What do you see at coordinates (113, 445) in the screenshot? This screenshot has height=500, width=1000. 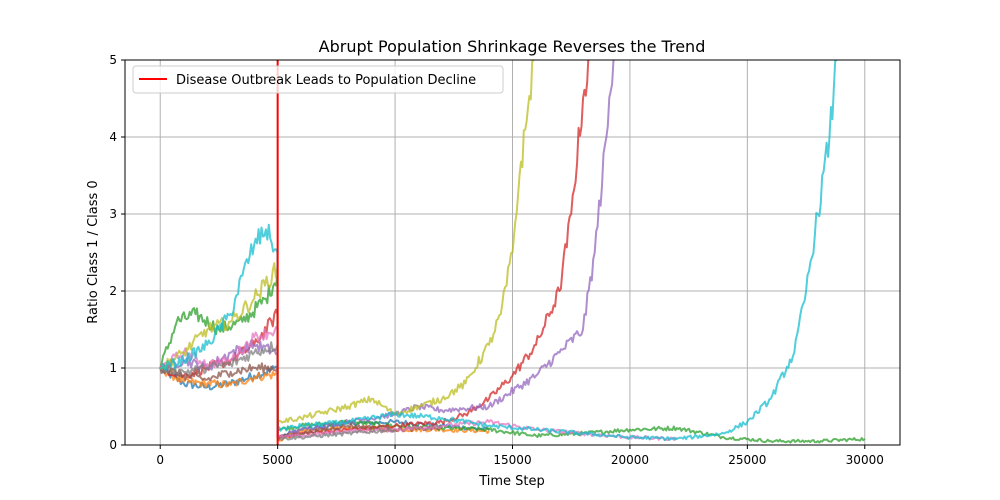 I see `y-tick-label-0: 0` at bounding box center [113, 445].